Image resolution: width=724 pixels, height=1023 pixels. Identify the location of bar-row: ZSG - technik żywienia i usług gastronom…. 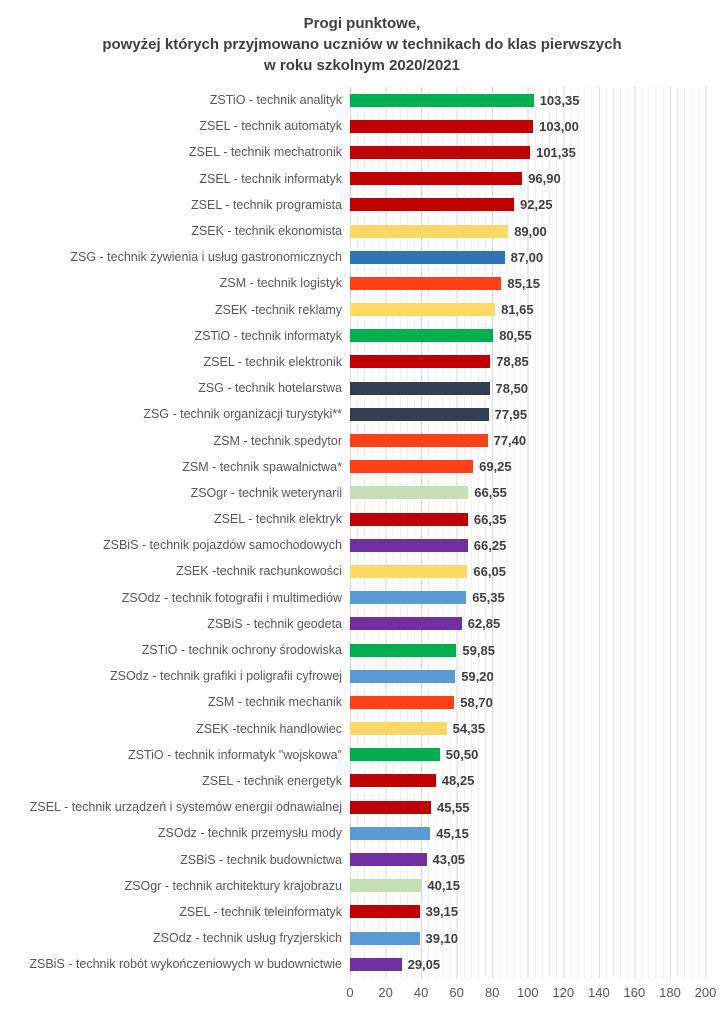
(362, 257).